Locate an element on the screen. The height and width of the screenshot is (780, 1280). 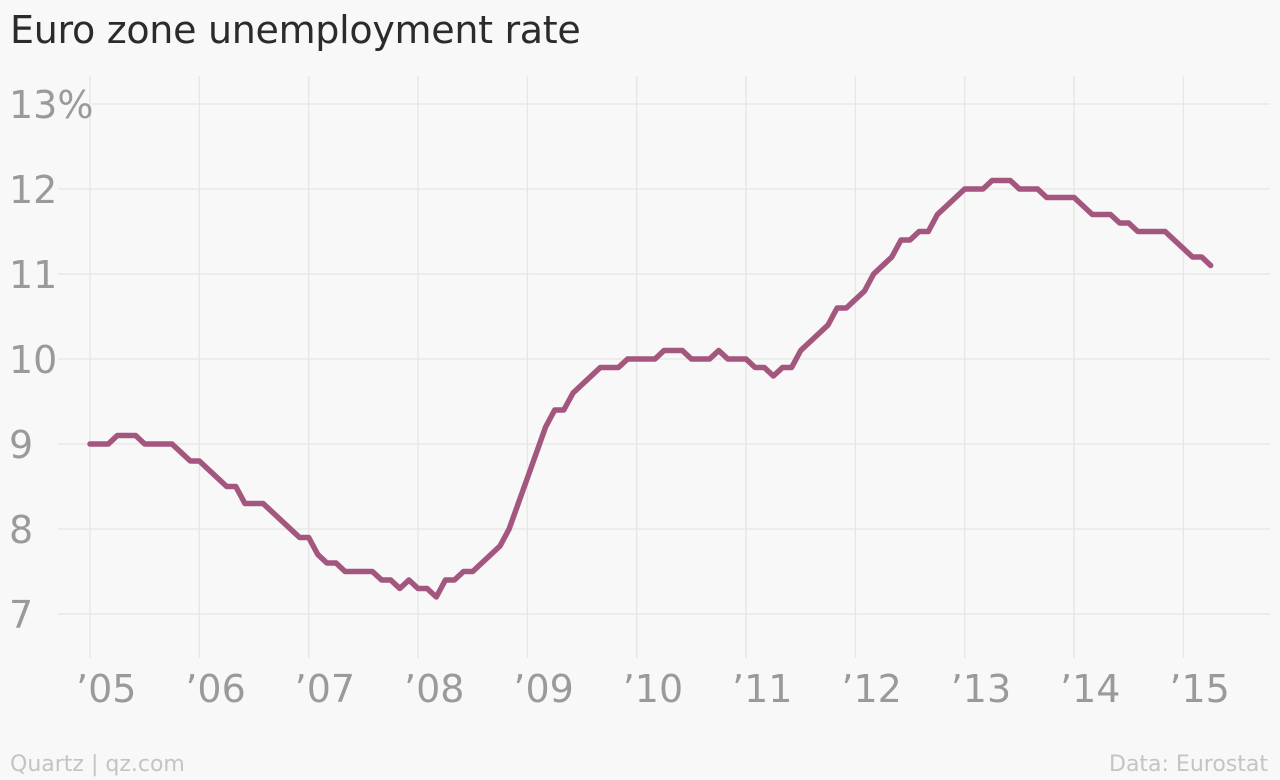
x-tick-label: ’13 is located at coordinates (981, 689).